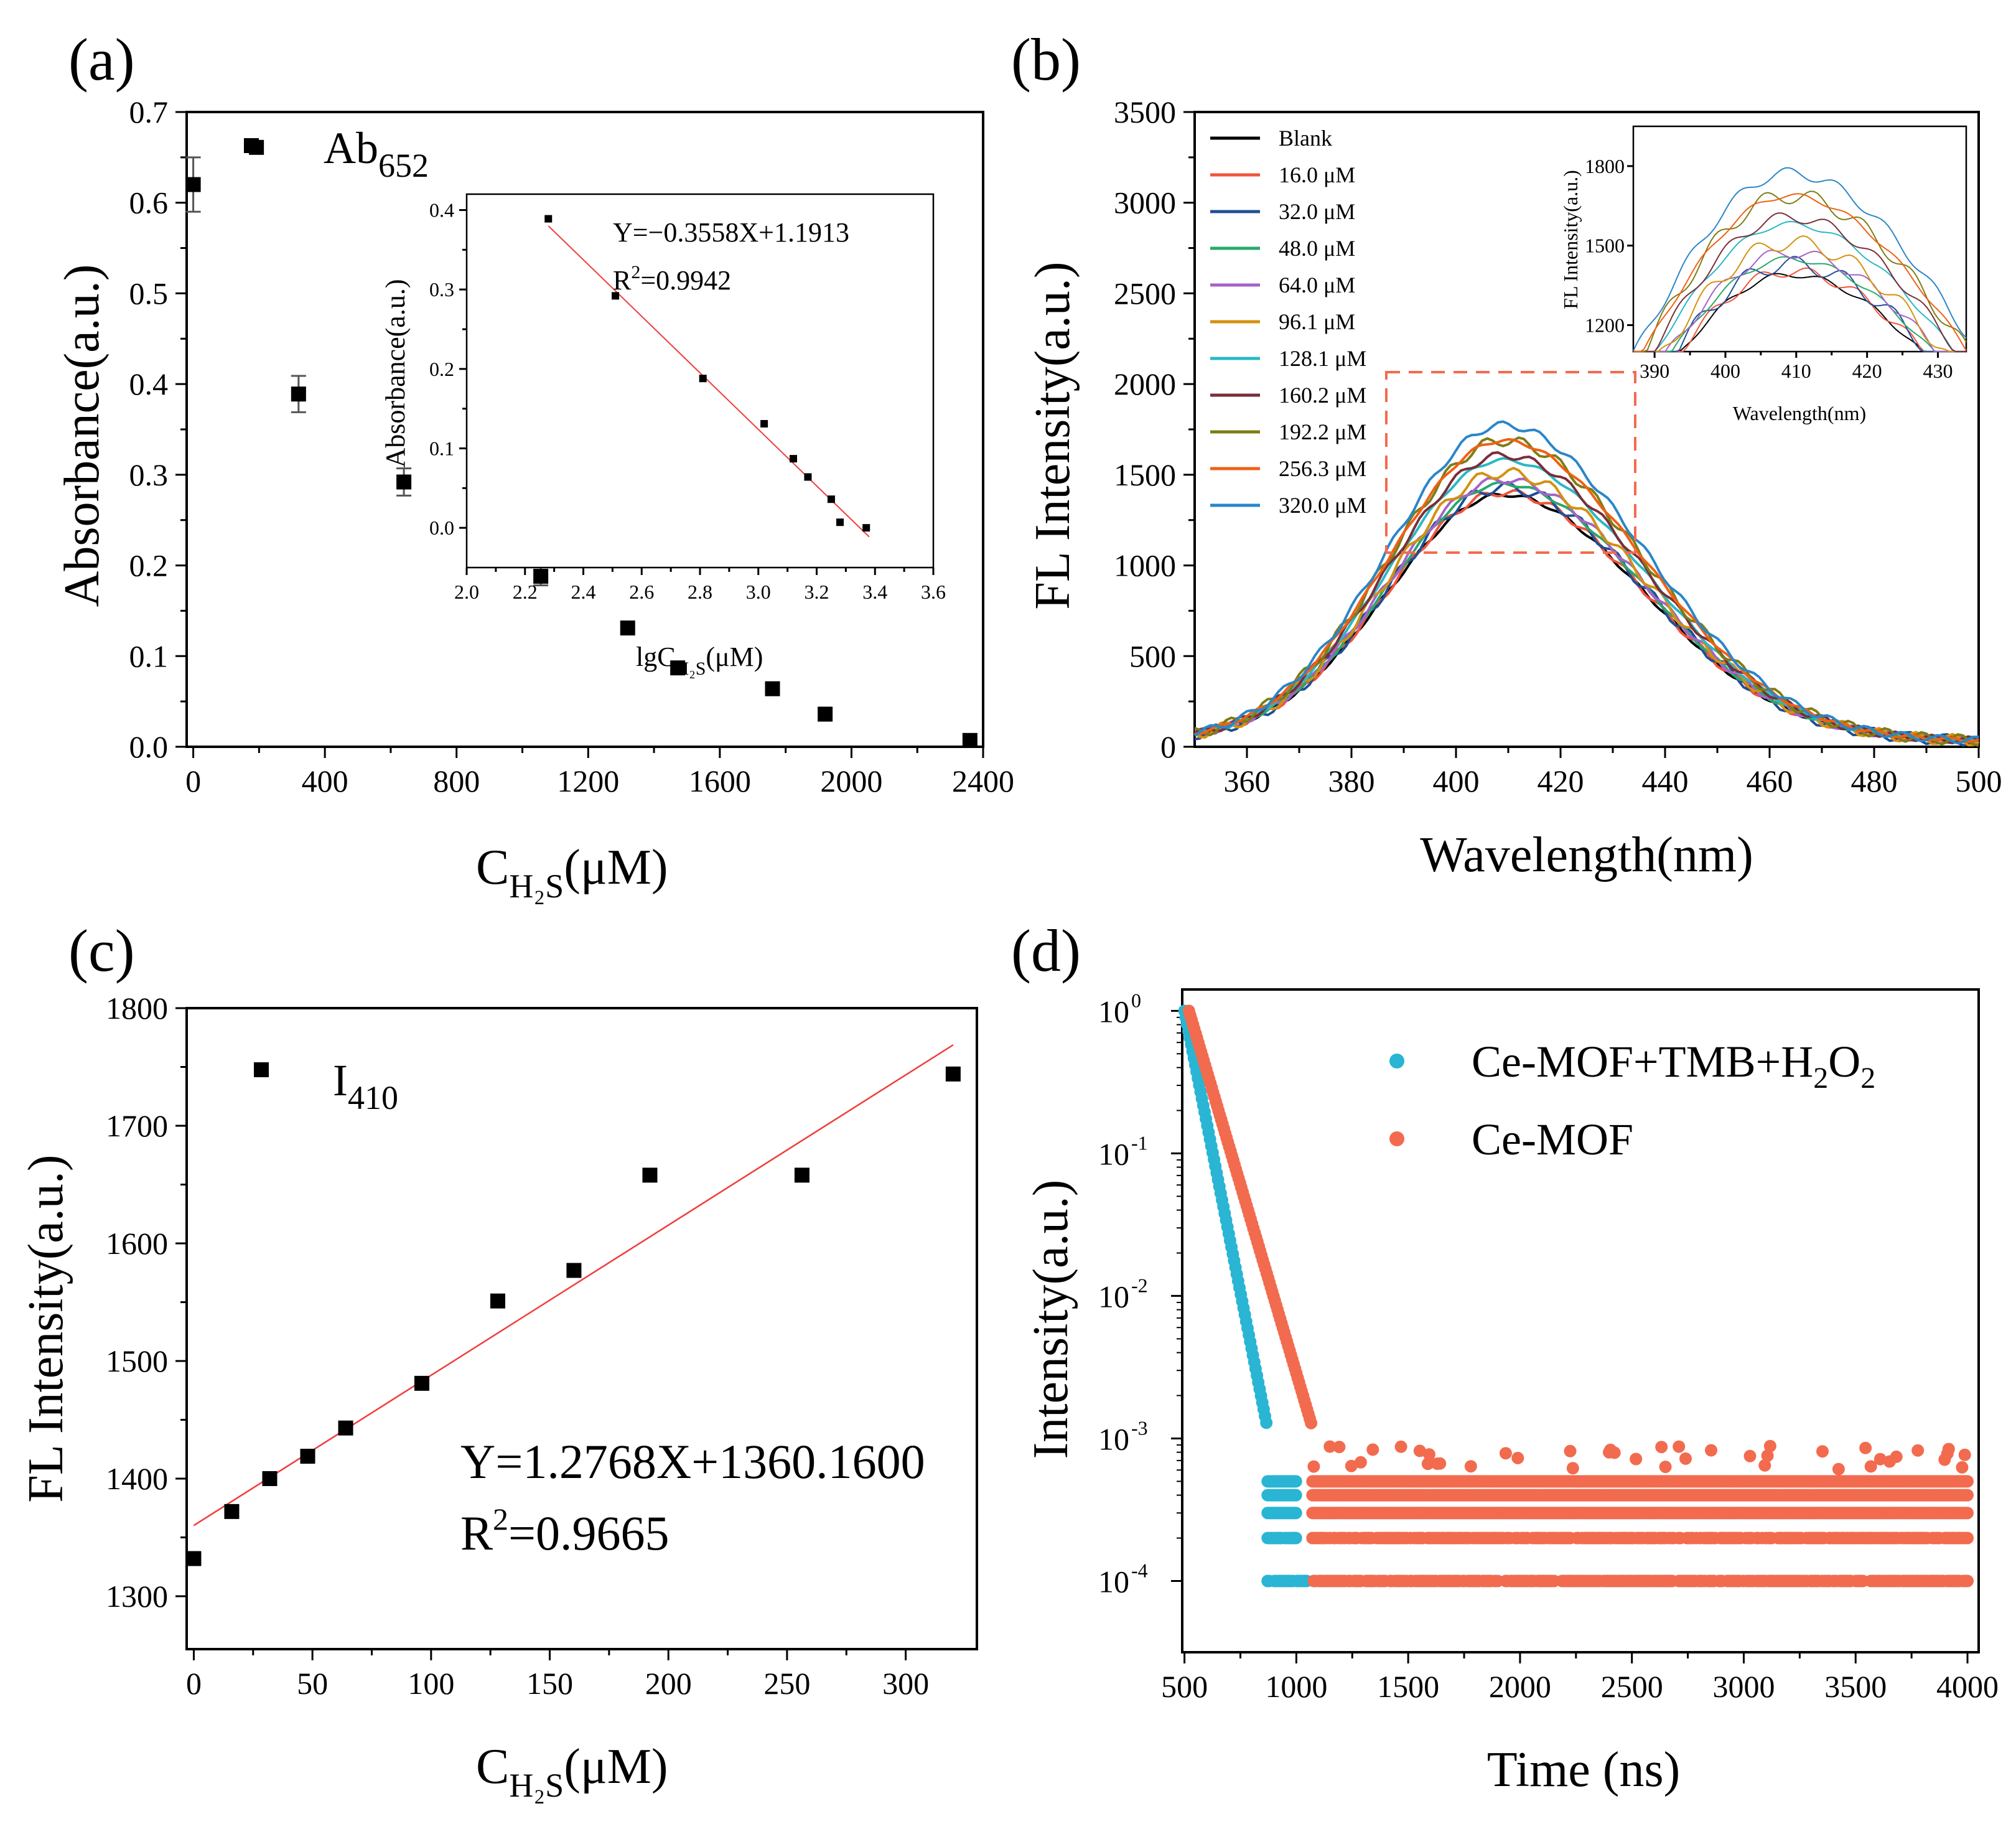 The width and height of the screenshot is (2016, 1824). Describe the element at coordinates (366, 1085) in the screenshot. I see `legend-c: I410` at that location.